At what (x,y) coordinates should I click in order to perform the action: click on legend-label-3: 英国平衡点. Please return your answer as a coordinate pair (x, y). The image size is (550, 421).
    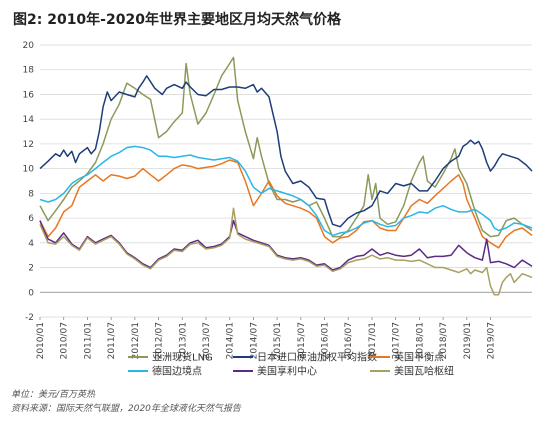
    Looking at the image, I should click on (419, 357).